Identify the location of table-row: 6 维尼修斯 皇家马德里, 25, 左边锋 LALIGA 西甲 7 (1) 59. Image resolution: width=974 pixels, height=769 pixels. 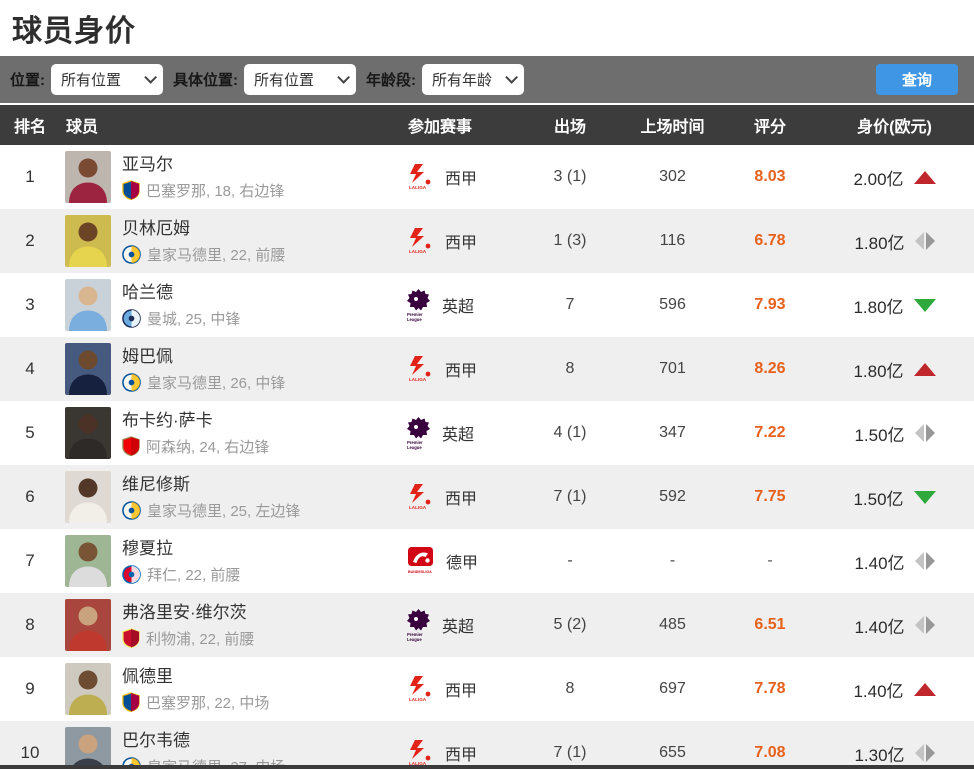
(487, 497).